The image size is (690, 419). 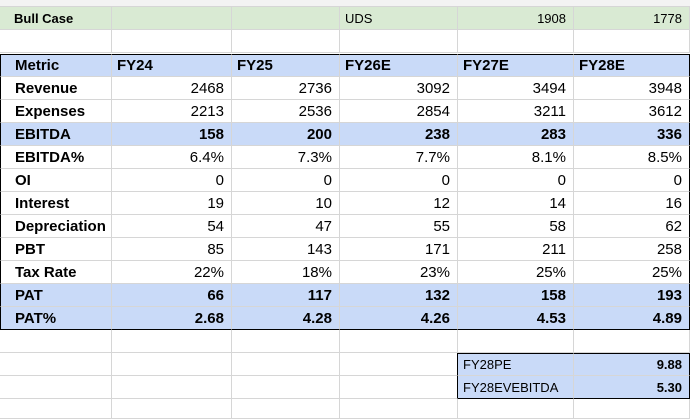 I want to click on metric-label: PAT, so click(x=56, y=295).